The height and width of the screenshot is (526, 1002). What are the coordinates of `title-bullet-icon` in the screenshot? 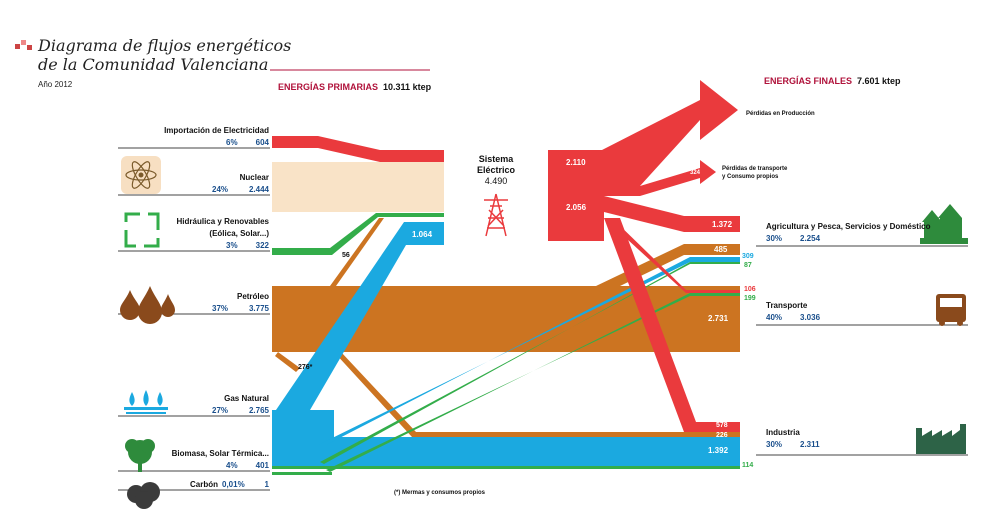 It's located at (23, 45).